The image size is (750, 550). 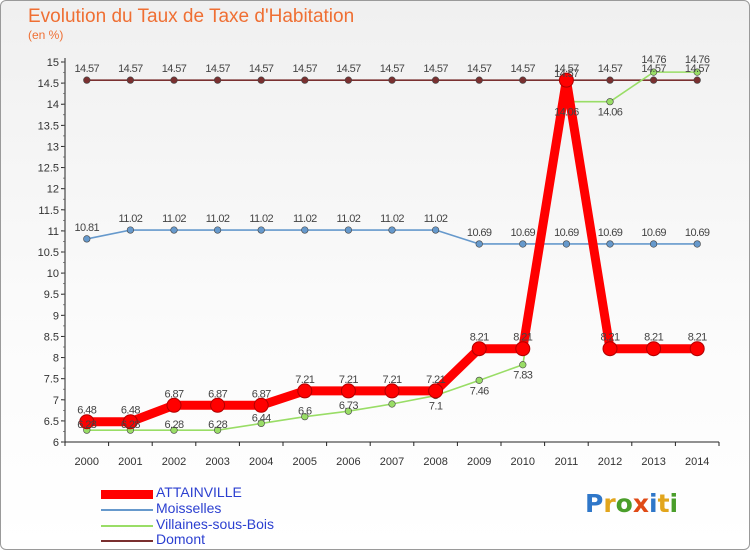 I want to click on data-label-villaines-sous-bois: 7.1, so click(x=436, y=407).